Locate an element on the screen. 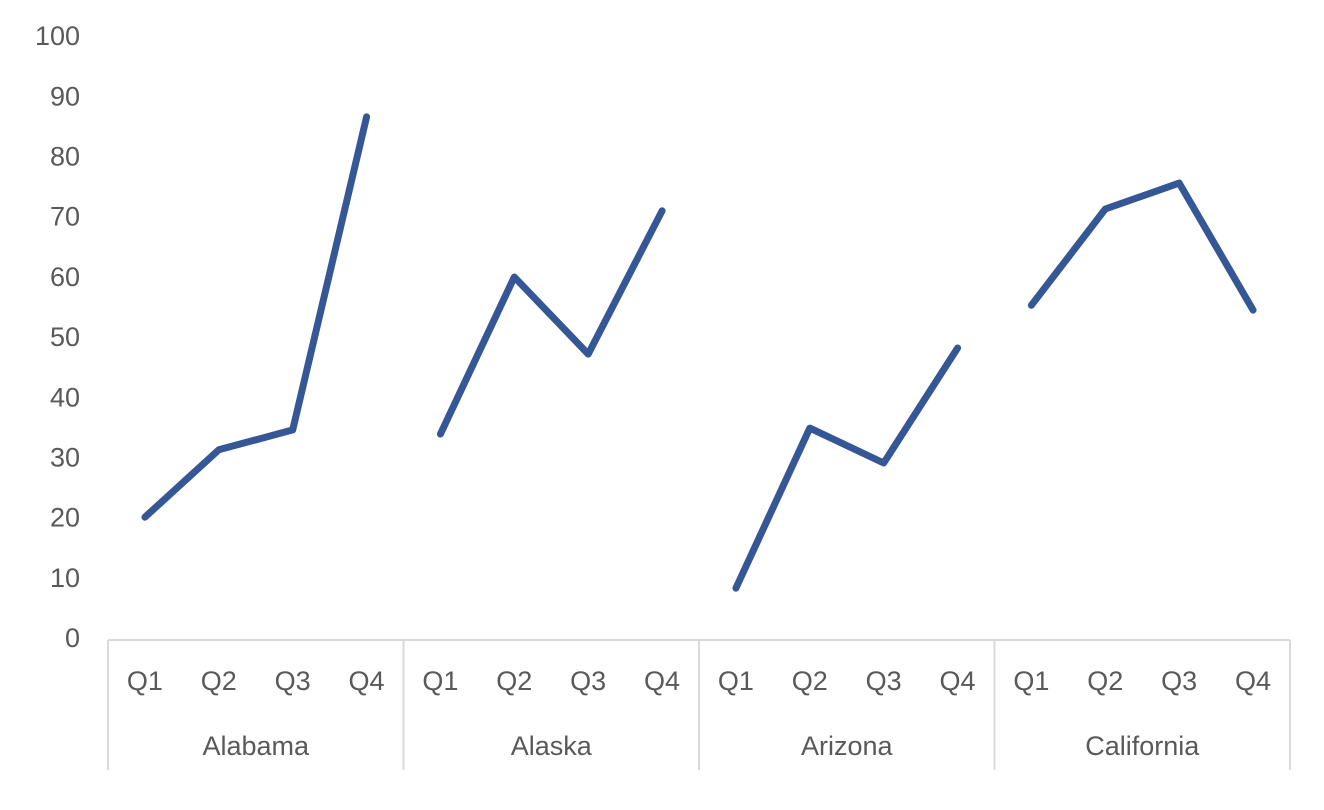  y-tick-label: 40 is located at coordinates (65, 397).